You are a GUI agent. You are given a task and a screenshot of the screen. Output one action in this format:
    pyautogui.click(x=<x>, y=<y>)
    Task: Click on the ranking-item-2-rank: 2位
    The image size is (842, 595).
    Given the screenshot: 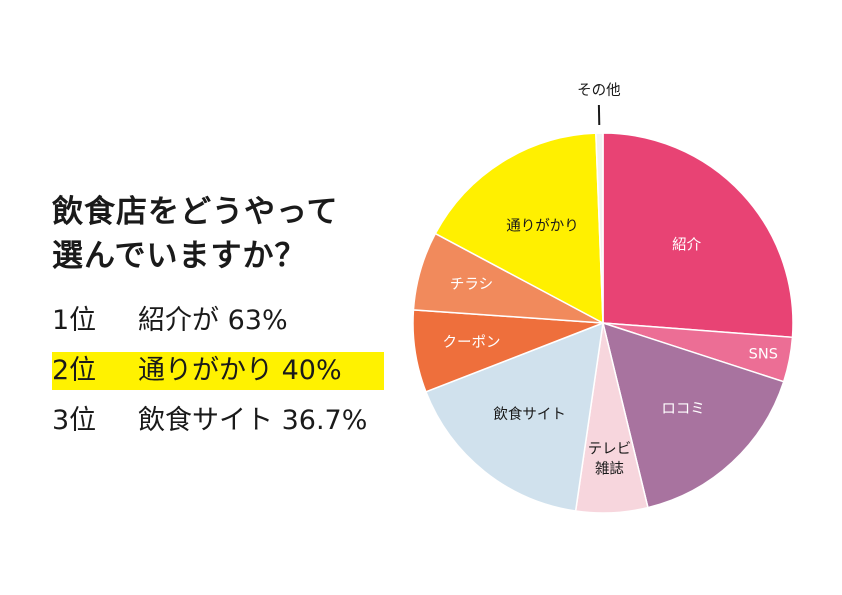 What is the action you would take?
    pyautogui.click(x=74, y=370)
    